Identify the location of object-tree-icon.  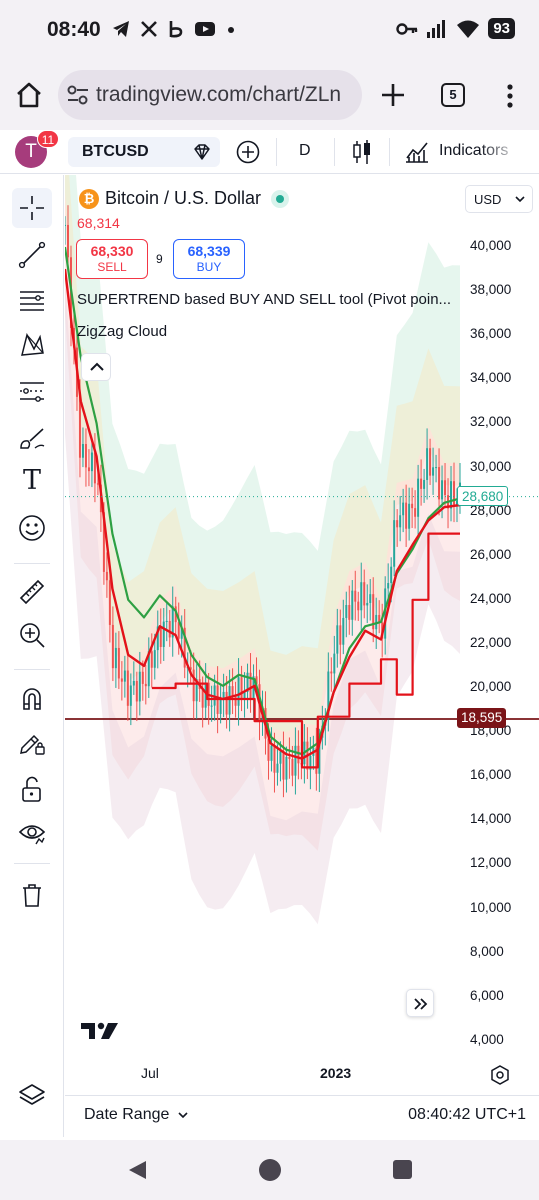
(32, 1096).